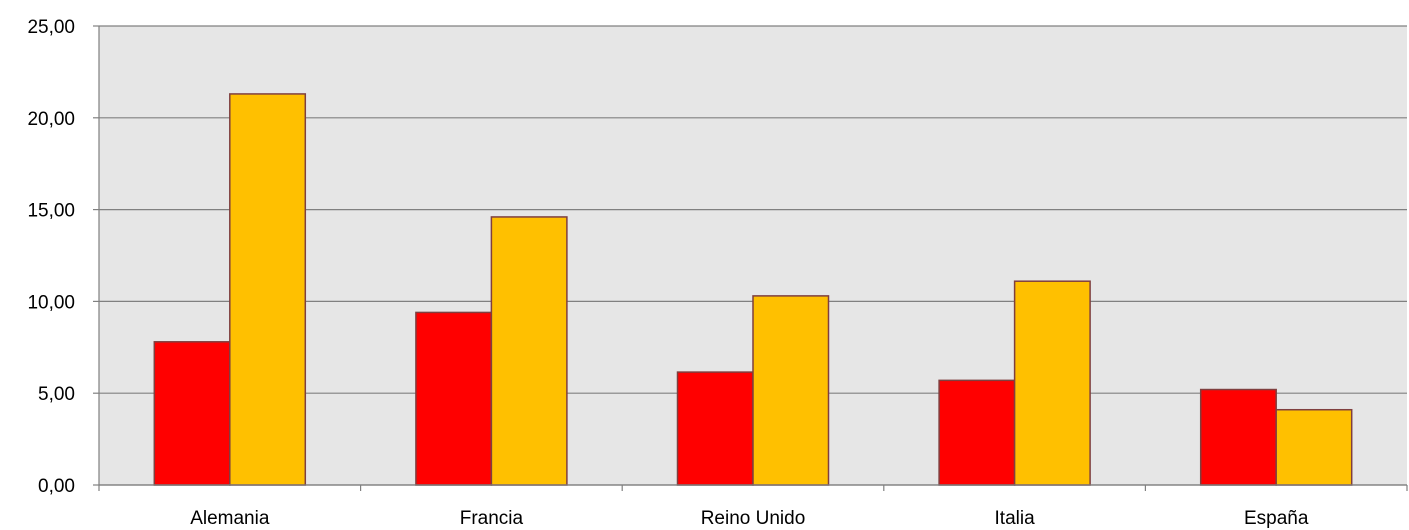  Describe the element at coordinates (56, 486) in the screenshot. I see `y-tick-label: 0,00` at that location.